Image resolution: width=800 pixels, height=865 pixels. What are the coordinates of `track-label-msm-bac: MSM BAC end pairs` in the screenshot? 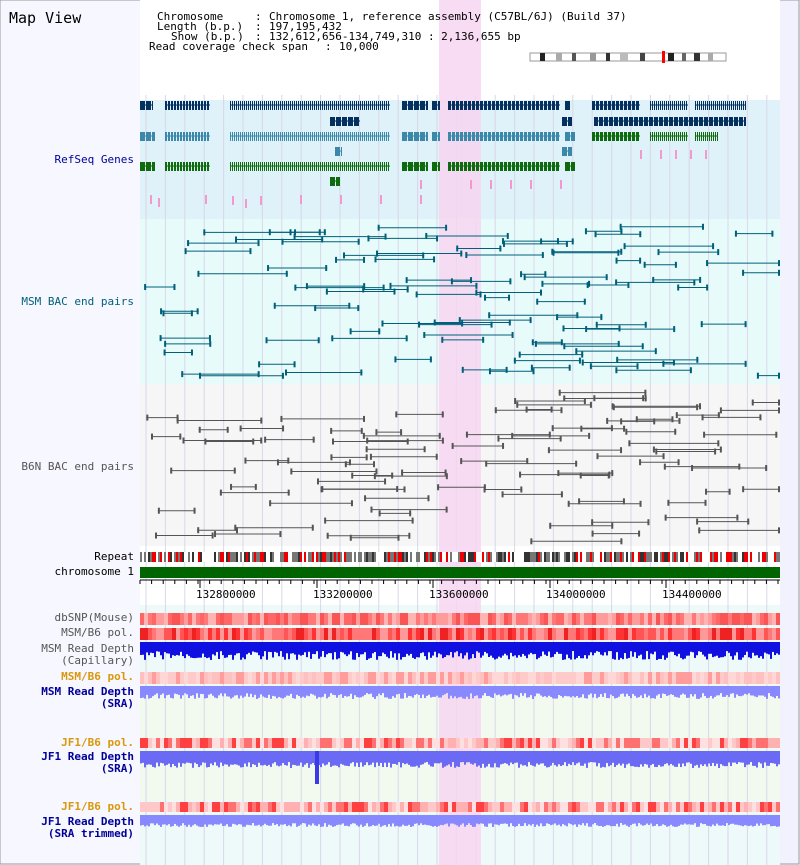 It's located at (77, 301).